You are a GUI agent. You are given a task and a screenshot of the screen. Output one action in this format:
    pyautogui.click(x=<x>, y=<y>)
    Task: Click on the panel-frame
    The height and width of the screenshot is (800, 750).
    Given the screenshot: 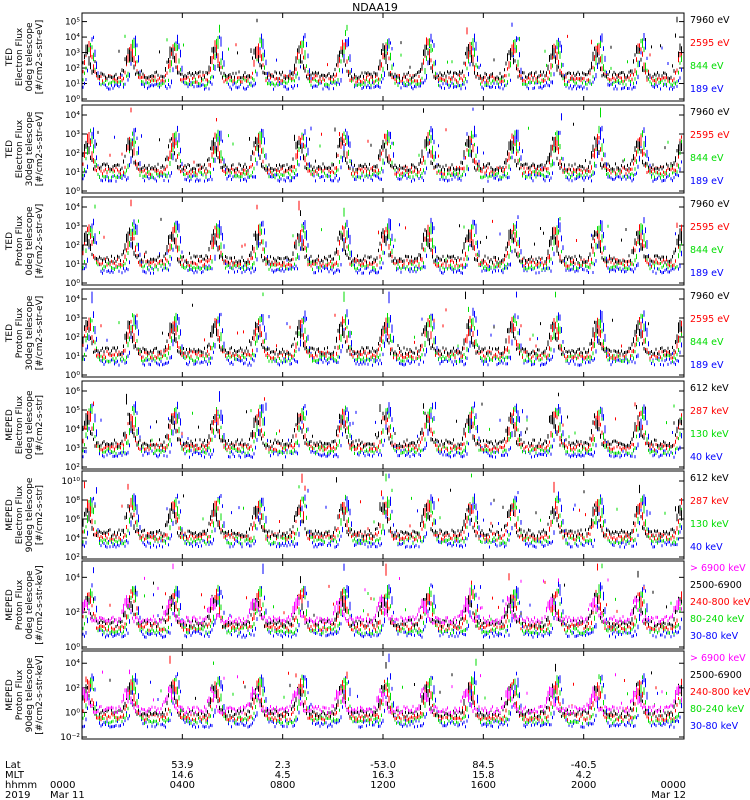 What is the action you would take?
    pyautogui.click(x=383, y=425)
    